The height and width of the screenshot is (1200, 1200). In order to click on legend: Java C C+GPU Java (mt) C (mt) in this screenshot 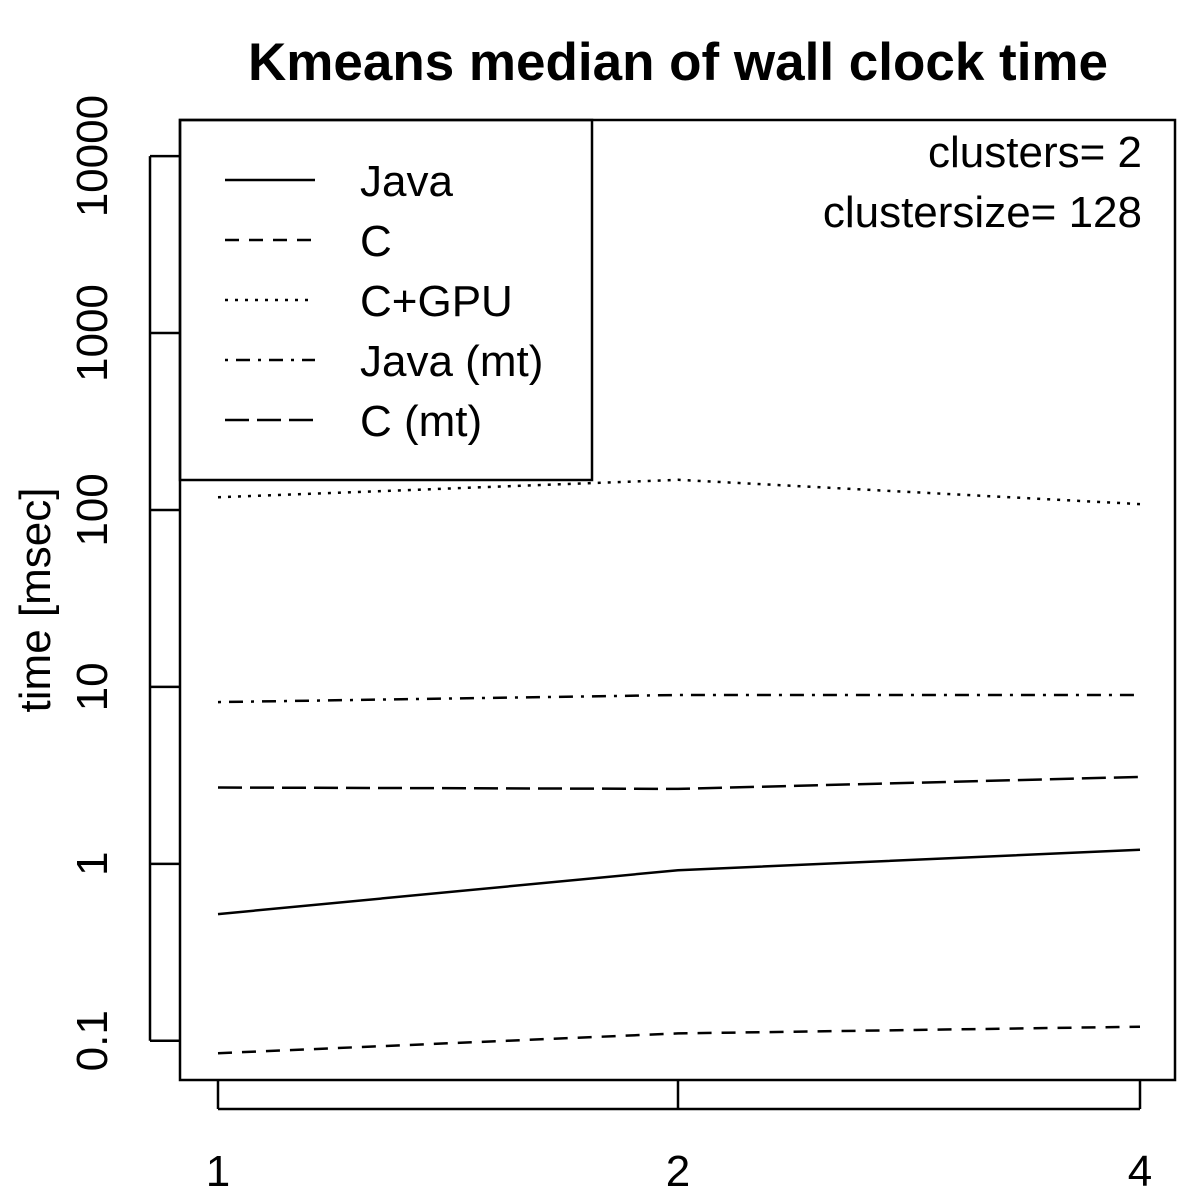, I will do `click(386, 300)`.